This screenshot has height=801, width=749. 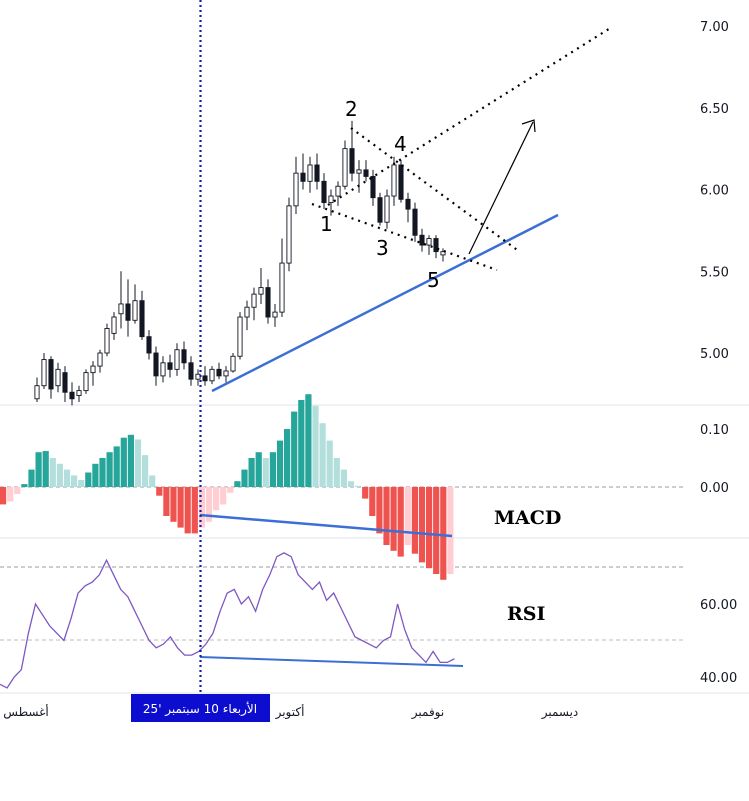 I want to click on breakout-arrow, so click(x=501, y=188).